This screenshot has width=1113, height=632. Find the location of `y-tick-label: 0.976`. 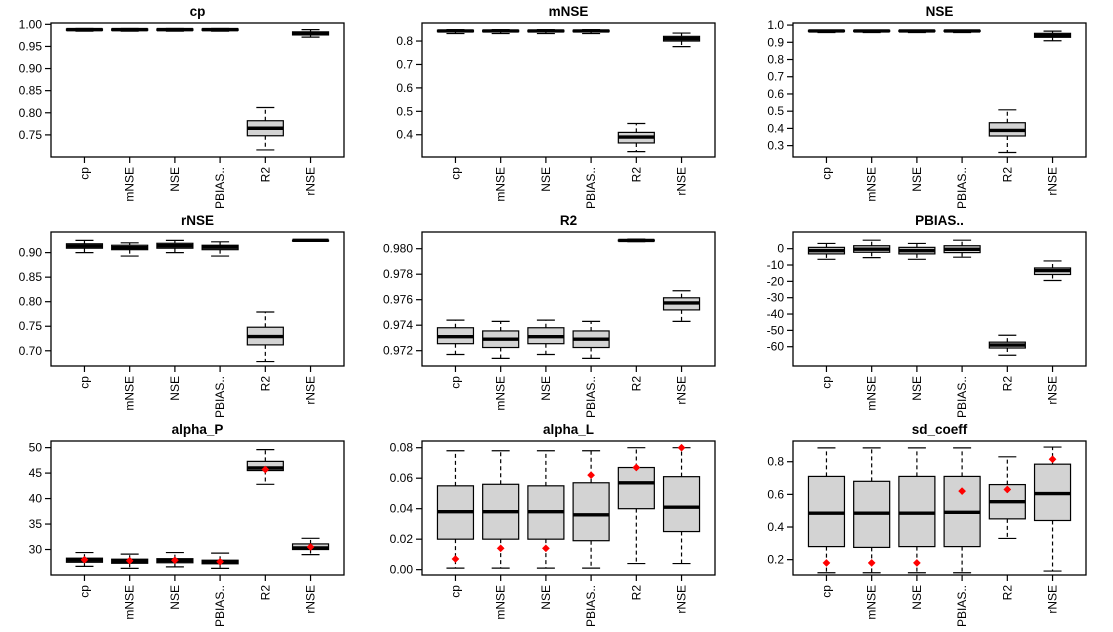

y-tick-label: 0.976 is located at coordinates (398, 300).